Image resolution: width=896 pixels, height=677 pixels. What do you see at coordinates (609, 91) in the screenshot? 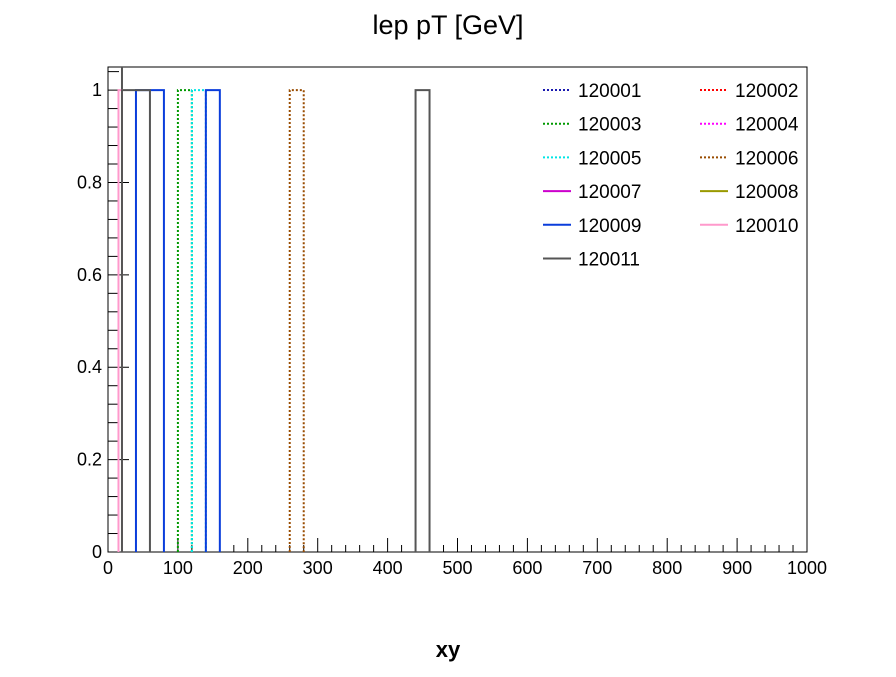
I see `legend-label-120001: 120001` at bounding box center [609, 91].